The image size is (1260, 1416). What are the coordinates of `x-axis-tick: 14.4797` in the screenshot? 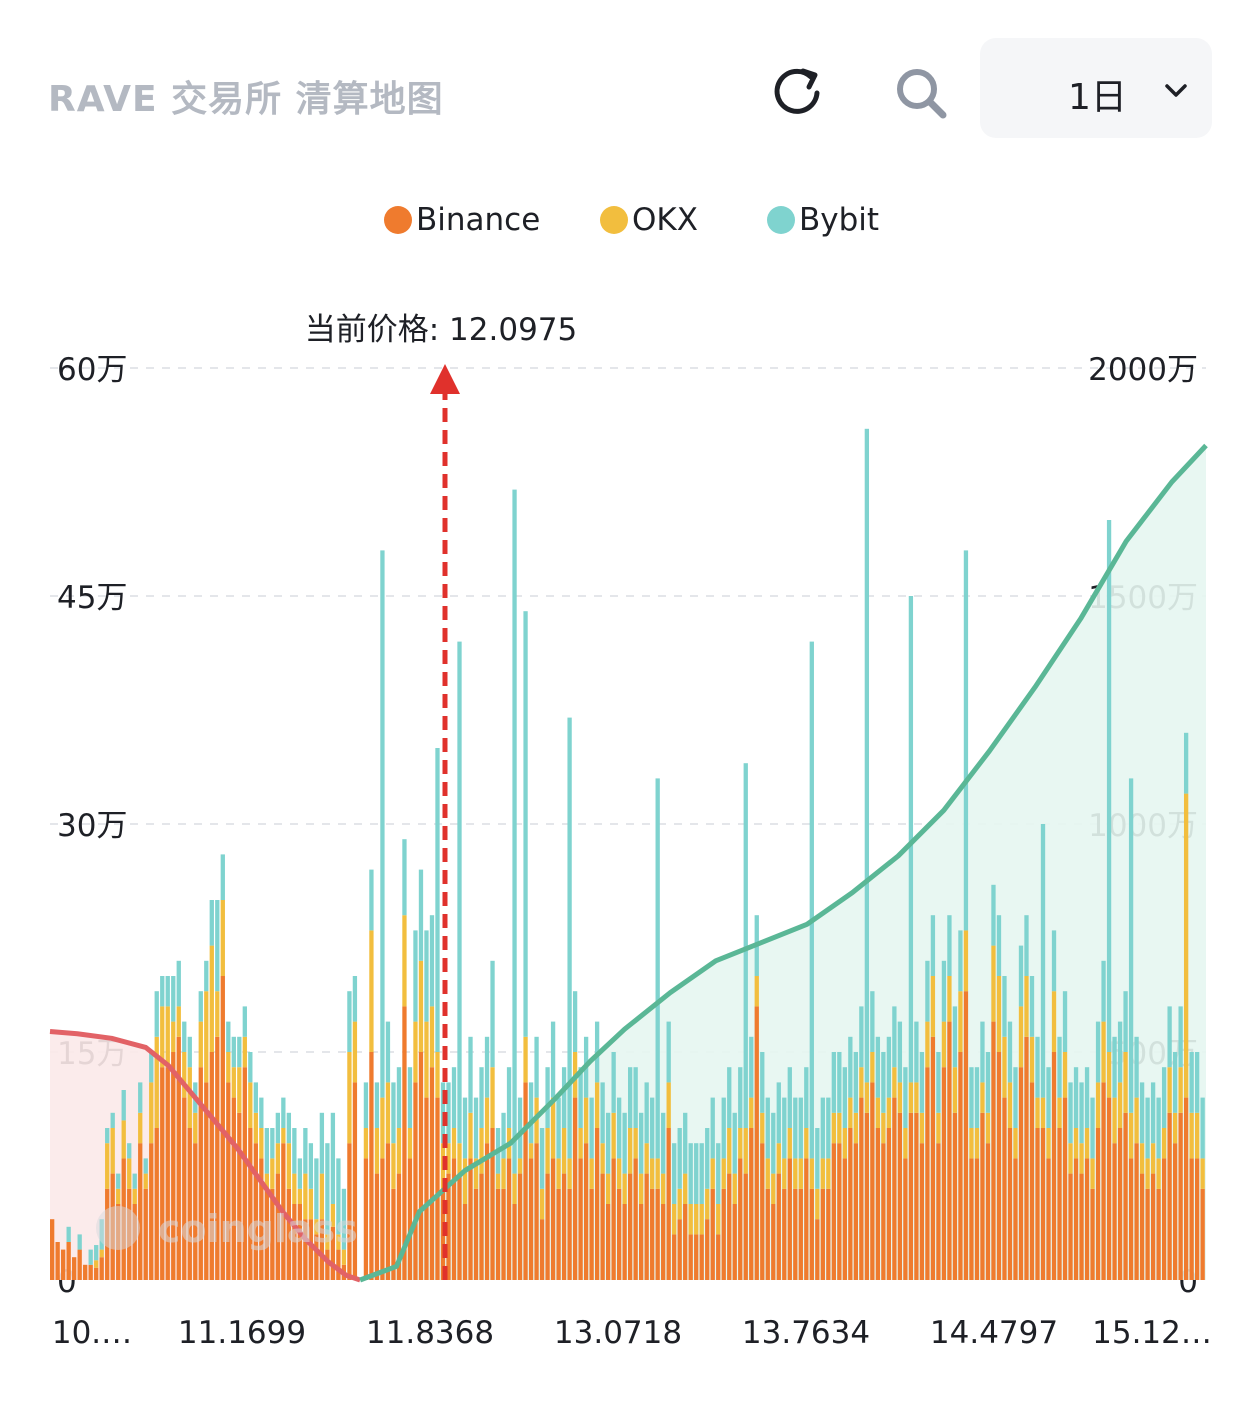 It's located at (994, 1333).